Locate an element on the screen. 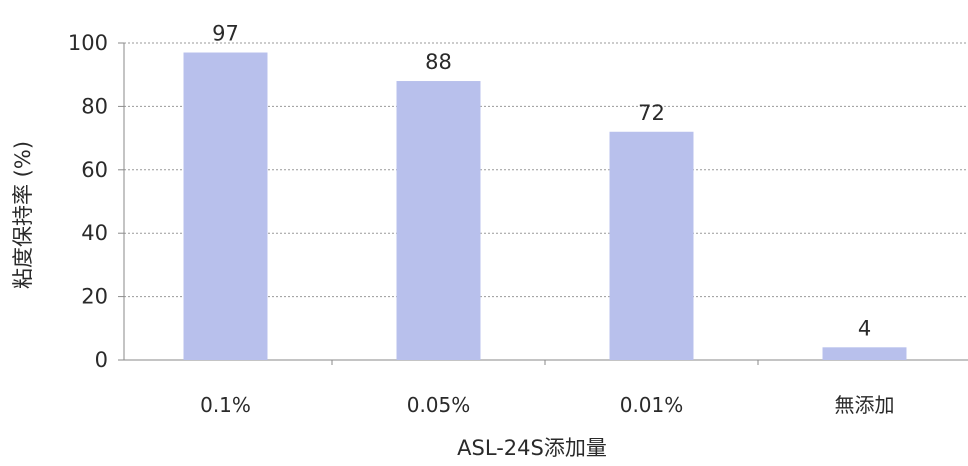  y-tick-label: 80 is located at coordinates (94, 106).